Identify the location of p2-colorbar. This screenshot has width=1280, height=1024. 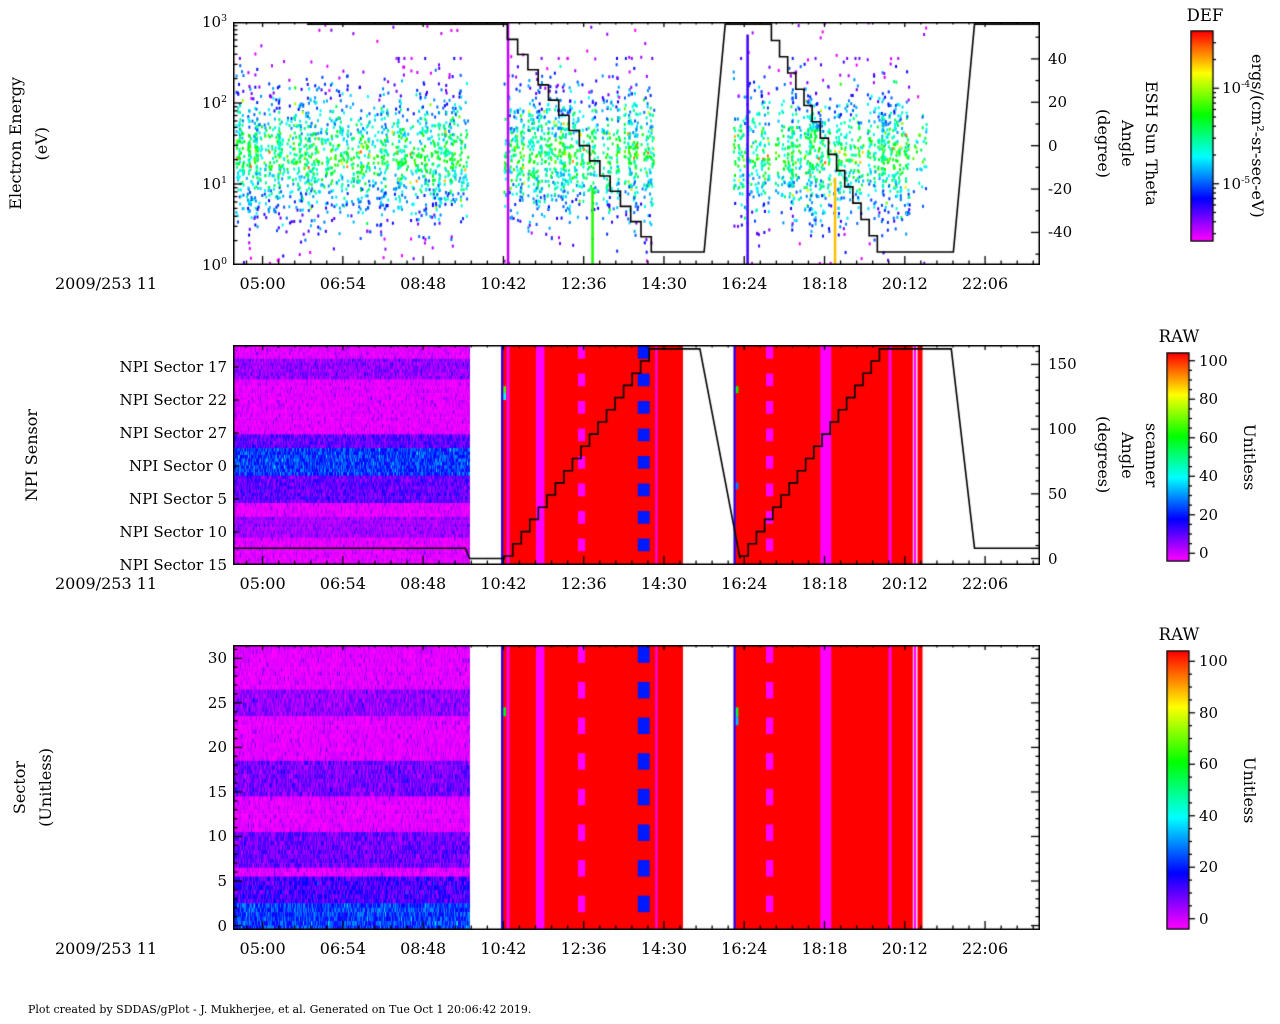
(1181, 457).